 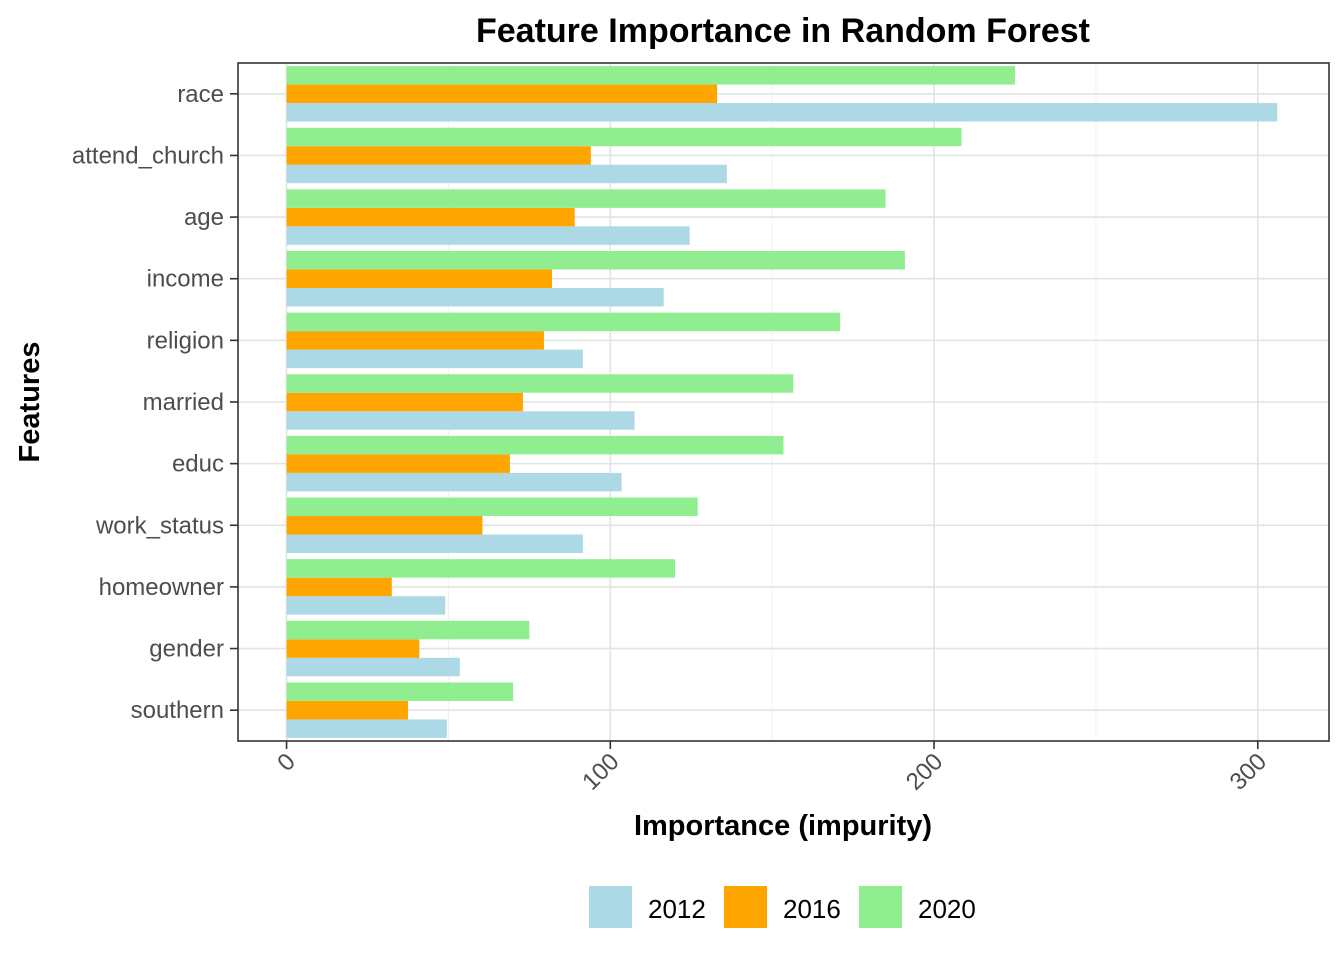 What do you see at coordinates (782, 907) in the screenshot?
I see `legend: 2012 2016 2020` at bounding box center [782, 907].